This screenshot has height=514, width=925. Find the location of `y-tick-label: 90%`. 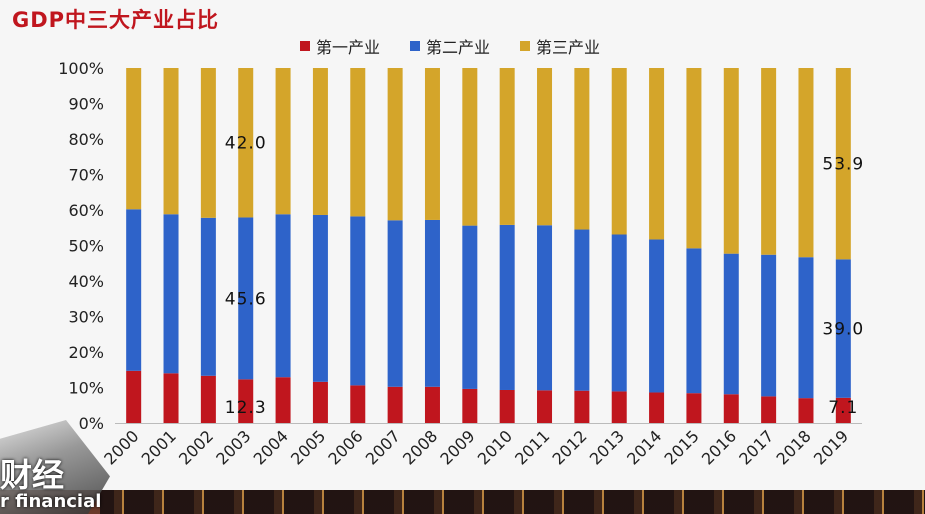

y-tick-label: 90% is located at coordinates (86, 104).